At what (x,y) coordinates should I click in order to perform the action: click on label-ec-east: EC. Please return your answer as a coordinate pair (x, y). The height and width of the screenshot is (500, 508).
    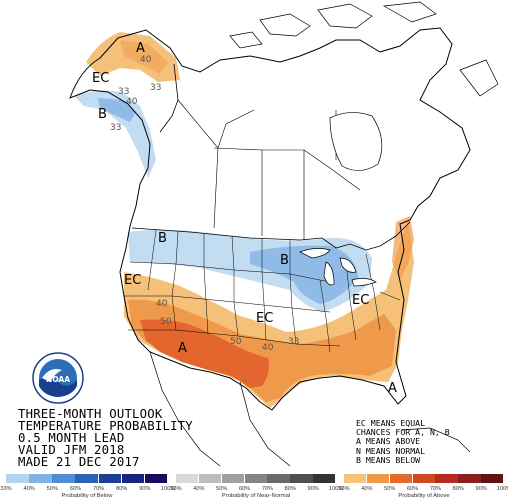
    Looking at the image, I should click on (360, 300).